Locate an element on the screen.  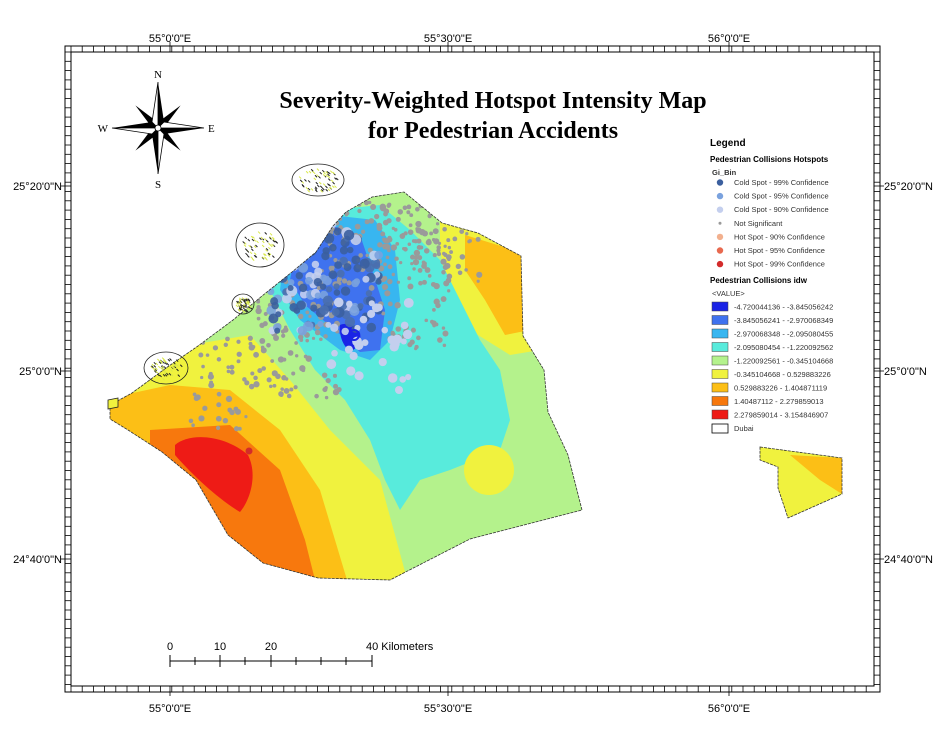
legend-hotspot-label: Hot Spot - 90% Confidence is located at coordinates (779, 236).